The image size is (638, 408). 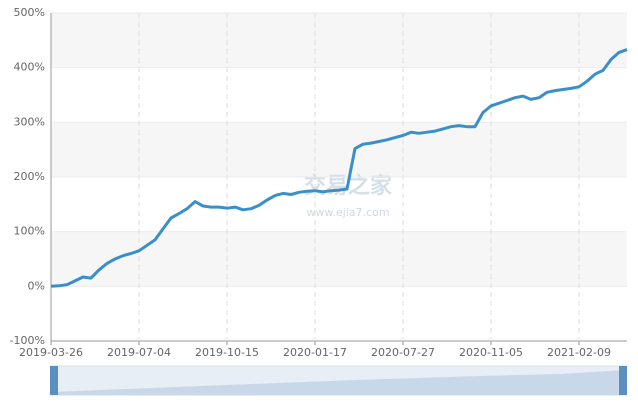 I want to click on y-tick-label: 500%, so click(x=29, y=12).